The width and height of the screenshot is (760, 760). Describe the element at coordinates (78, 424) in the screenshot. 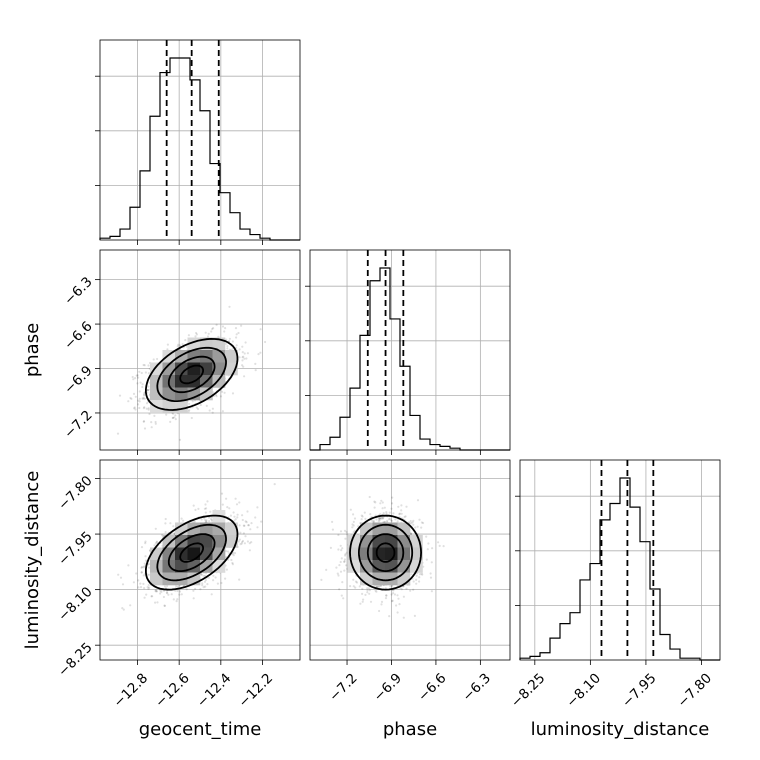

I see `y-tick-label: −7.2` at that location.